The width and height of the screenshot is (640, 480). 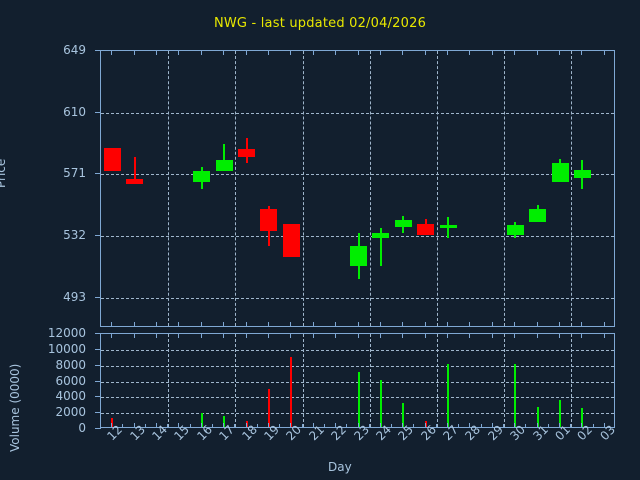 What do you see at coordinates (70, 380) in the screenshot?
I see `volume-tick-label: 6000` at bounding box center [70, 380].